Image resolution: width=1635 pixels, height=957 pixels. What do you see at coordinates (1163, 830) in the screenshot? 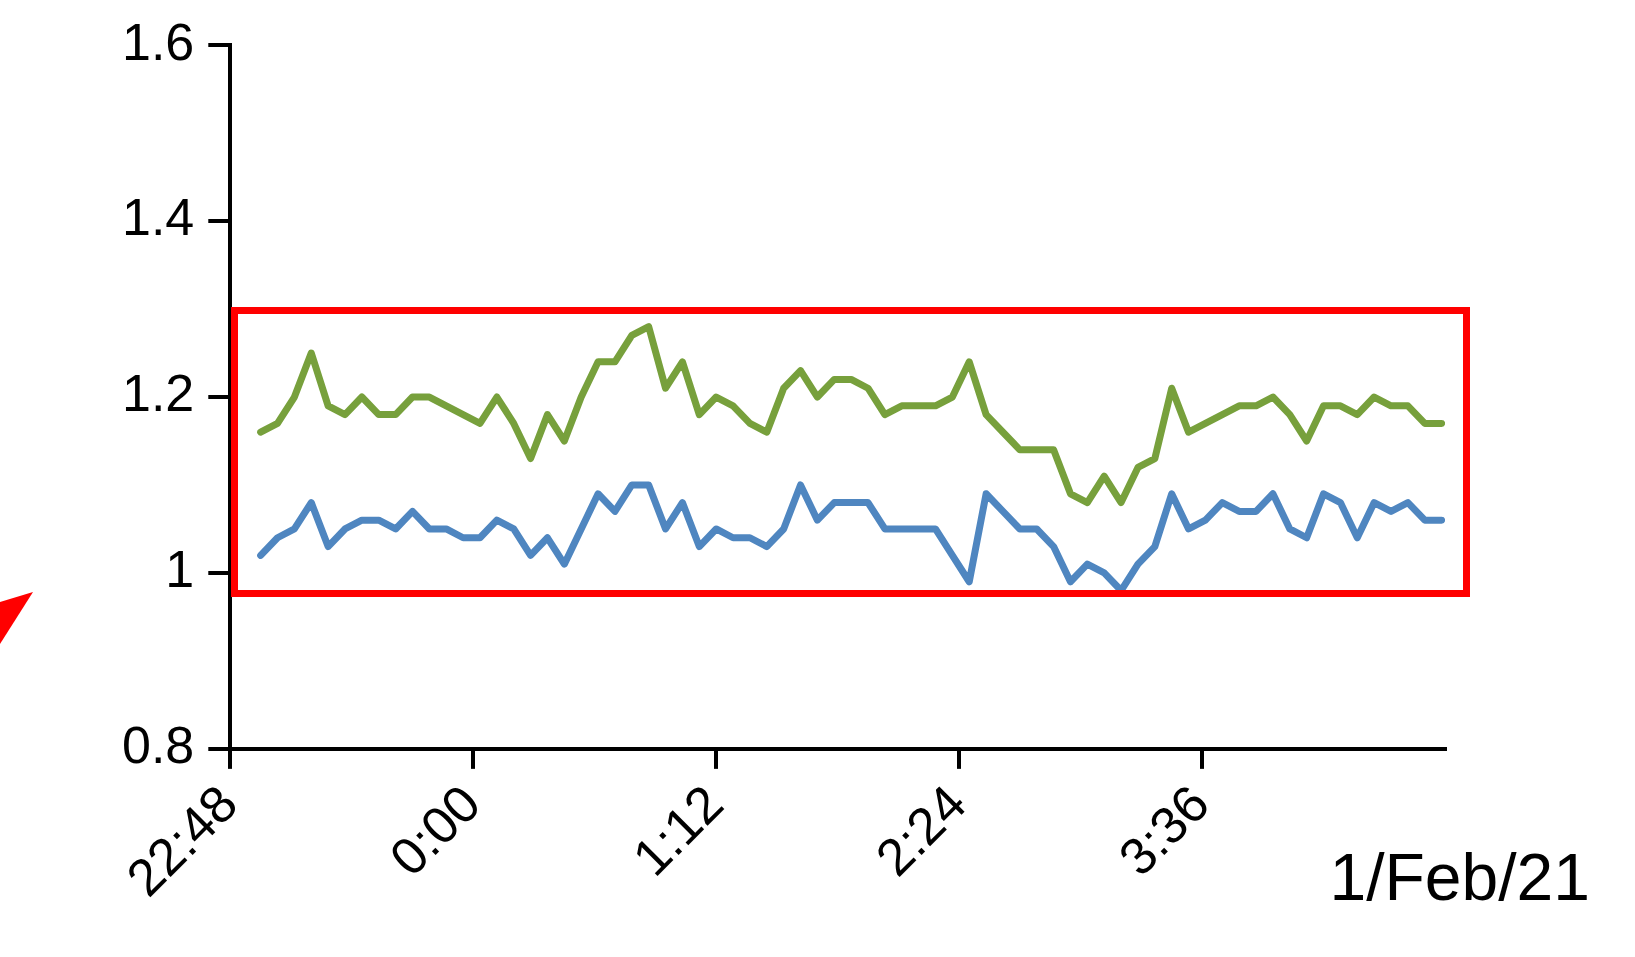
I see `x-tick-label: 3:36` at bounding box center [1163, 830].